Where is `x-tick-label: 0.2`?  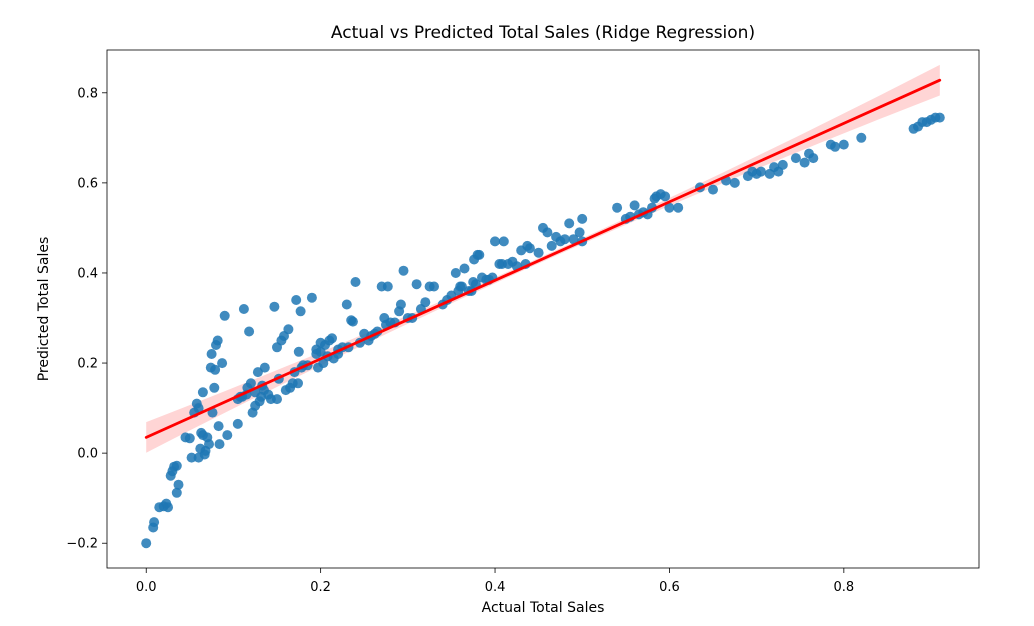
x-tick-label: 0.2 is located at coordinates (320, 587).